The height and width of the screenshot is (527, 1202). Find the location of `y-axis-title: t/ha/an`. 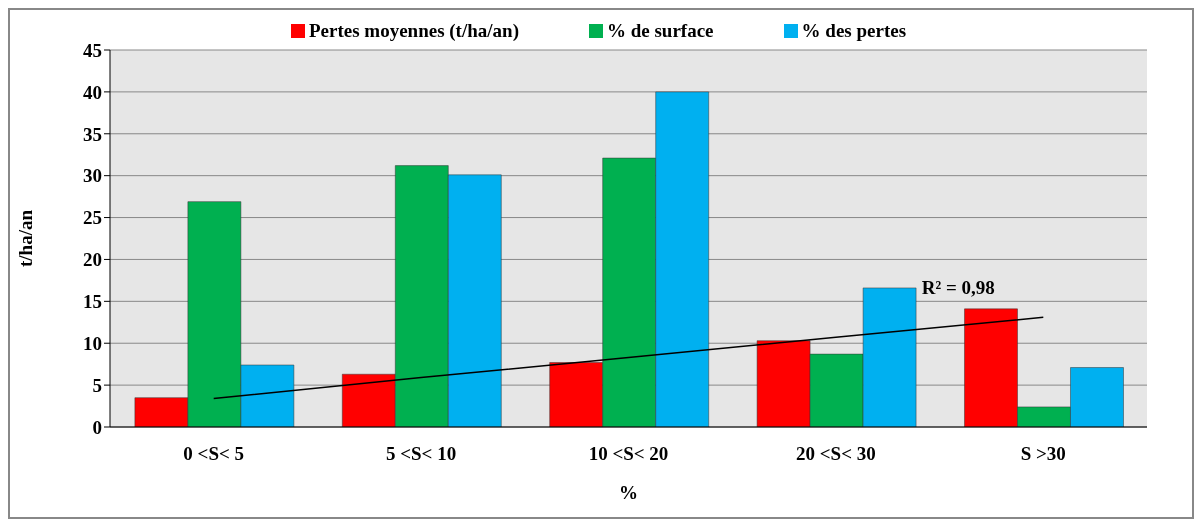

y-axis-title: t/ha/an is located at coordinates (25, 238).